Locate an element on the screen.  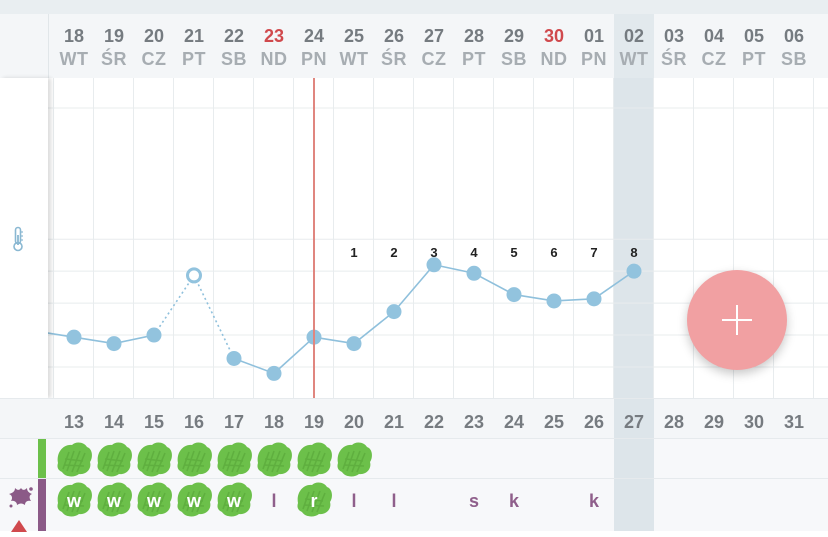
mucus-splat-icon is located at coordinates (21, 499).